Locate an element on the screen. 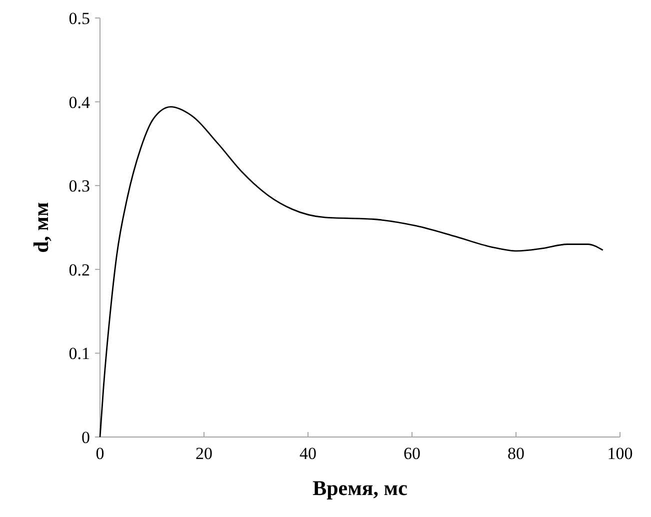 The height and width of the screenshot is (517, 651). y-tick-label: 0.1 is located at coordinates (79, 354).